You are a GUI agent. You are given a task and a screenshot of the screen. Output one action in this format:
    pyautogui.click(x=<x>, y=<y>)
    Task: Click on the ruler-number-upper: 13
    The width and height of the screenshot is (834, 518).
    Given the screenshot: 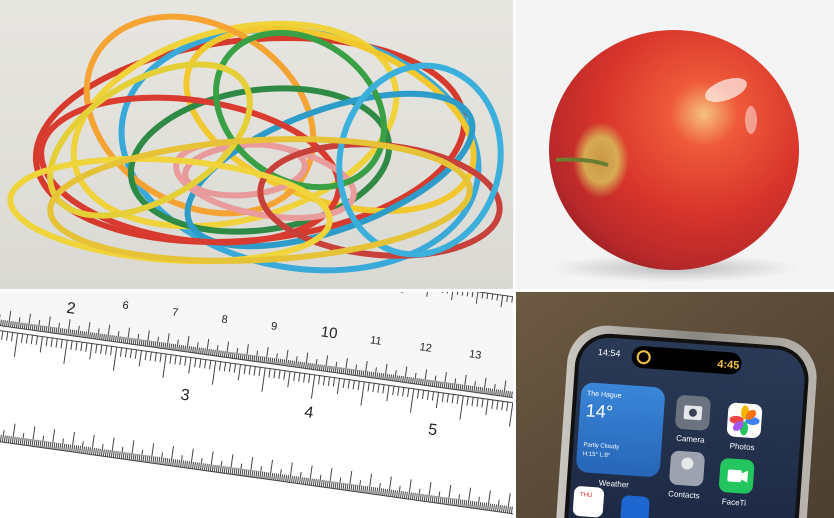 What is the action you would take?
    pyautogui.click(x=475, y=355)
    